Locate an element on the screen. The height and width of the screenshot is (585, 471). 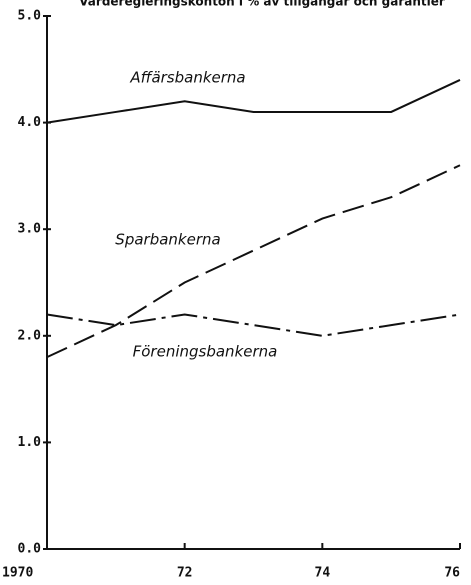
y-tick-label: 0.0 is located at coordinates (30, 549).